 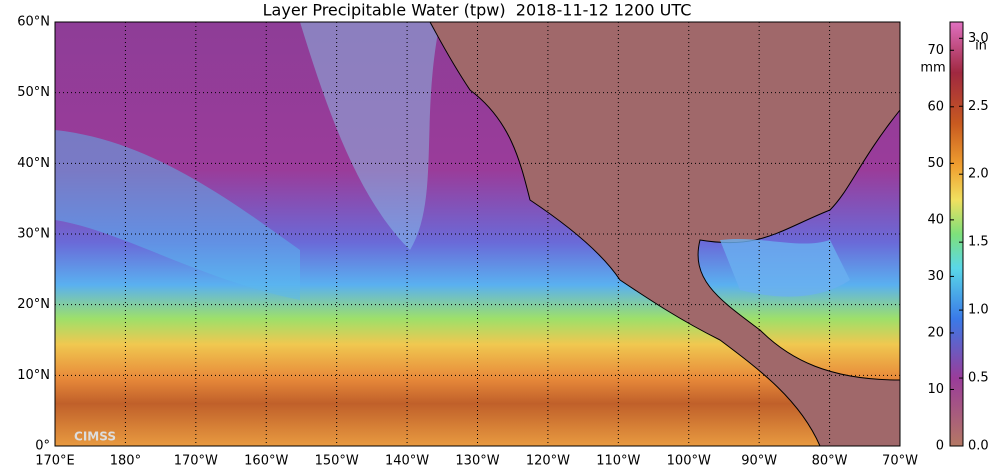 I want to click on lat-label: 50°N, so click(x=33, y=92).